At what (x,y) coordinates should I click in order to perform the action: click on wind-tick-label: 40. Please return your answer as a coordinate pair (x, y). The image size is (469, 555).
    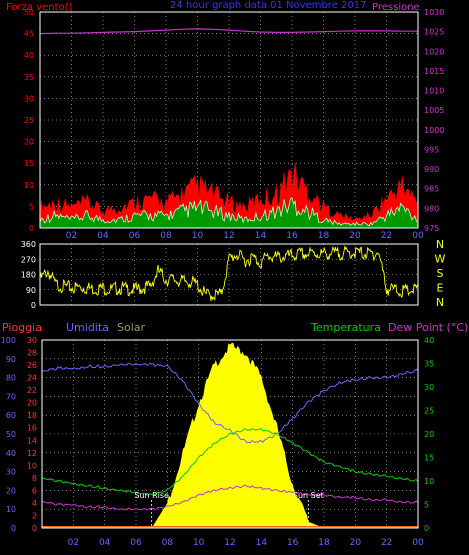
    Looking at the image, I should click on (29, 55).